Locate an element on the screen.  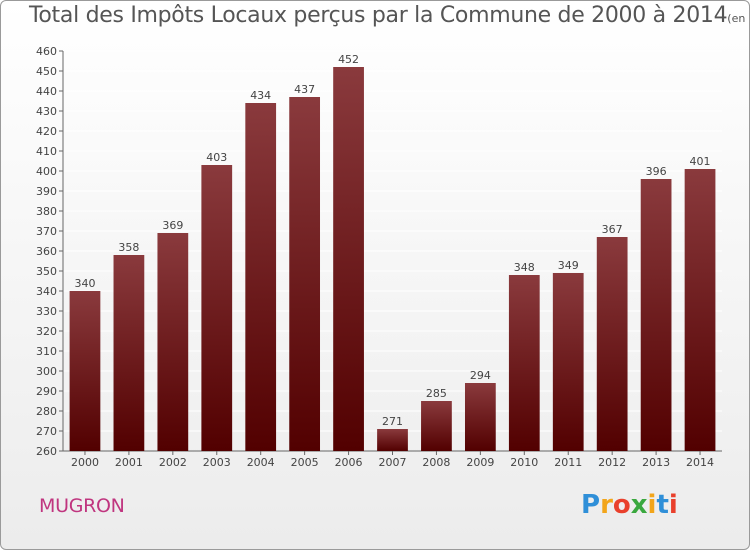
x-tick-label: 2003 is located at coordinates (217, 462).